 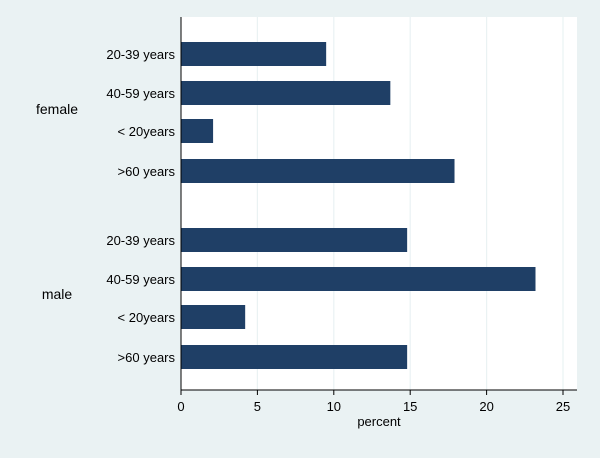 What do you see at coordinates (57, 201) in the screenshot?
I see `group-labels: female male` at bounding box center [57, 201].